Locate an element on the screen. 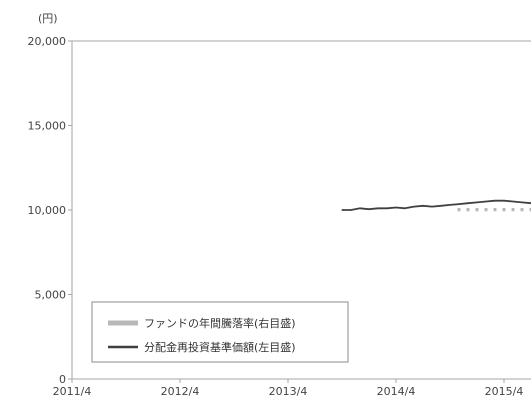  legend-label-bar: ファンドの年間騰落率(右目盛) is located at coordinates (220, 323).